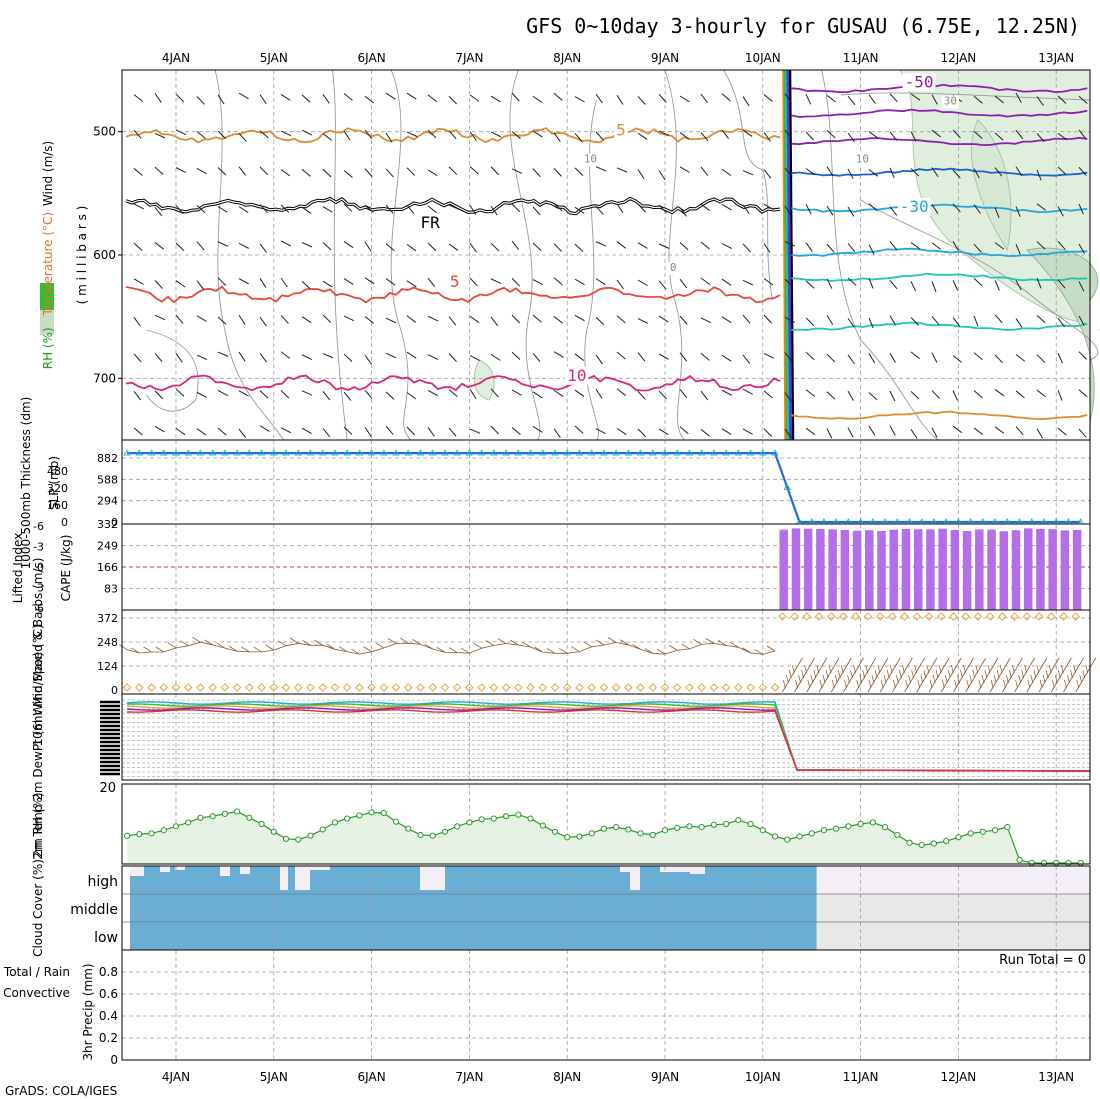  Describe the element at coordinates (108, 972) in the screenshot. I see `precip-tick-label: 0.8` at that location.